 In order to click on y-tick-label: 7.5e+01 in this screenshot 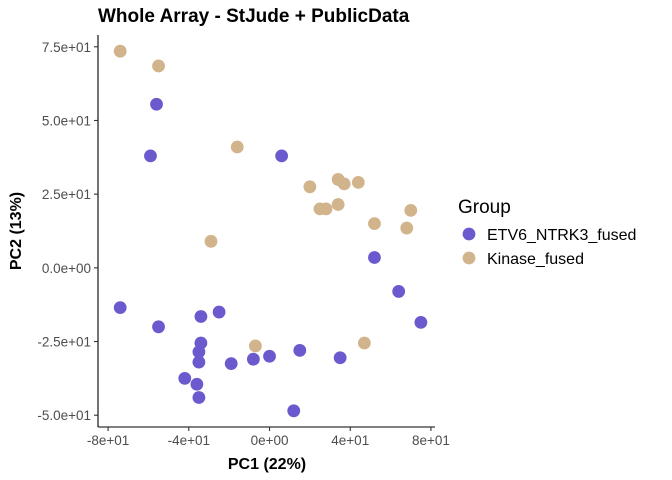, I will do `click(66, 47)`.